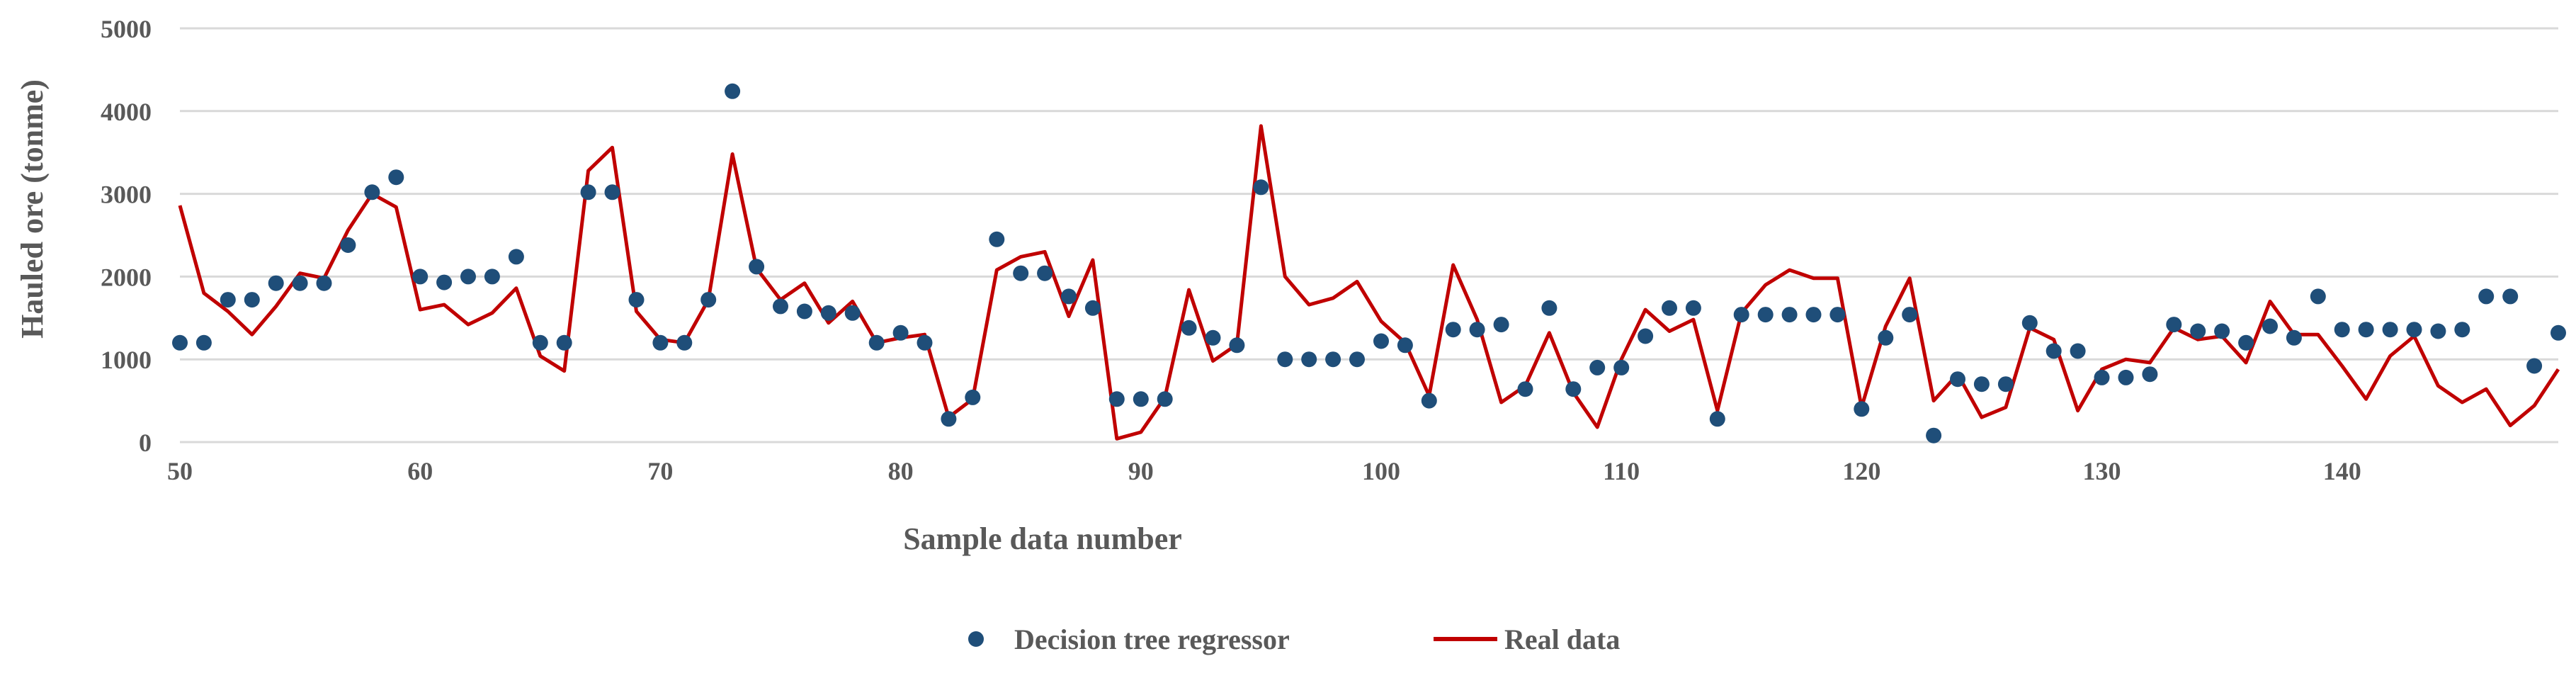 The height and width of the screenshot is (678, 2576). I want to click on y-tick-label: 2000, so click(126, 277).